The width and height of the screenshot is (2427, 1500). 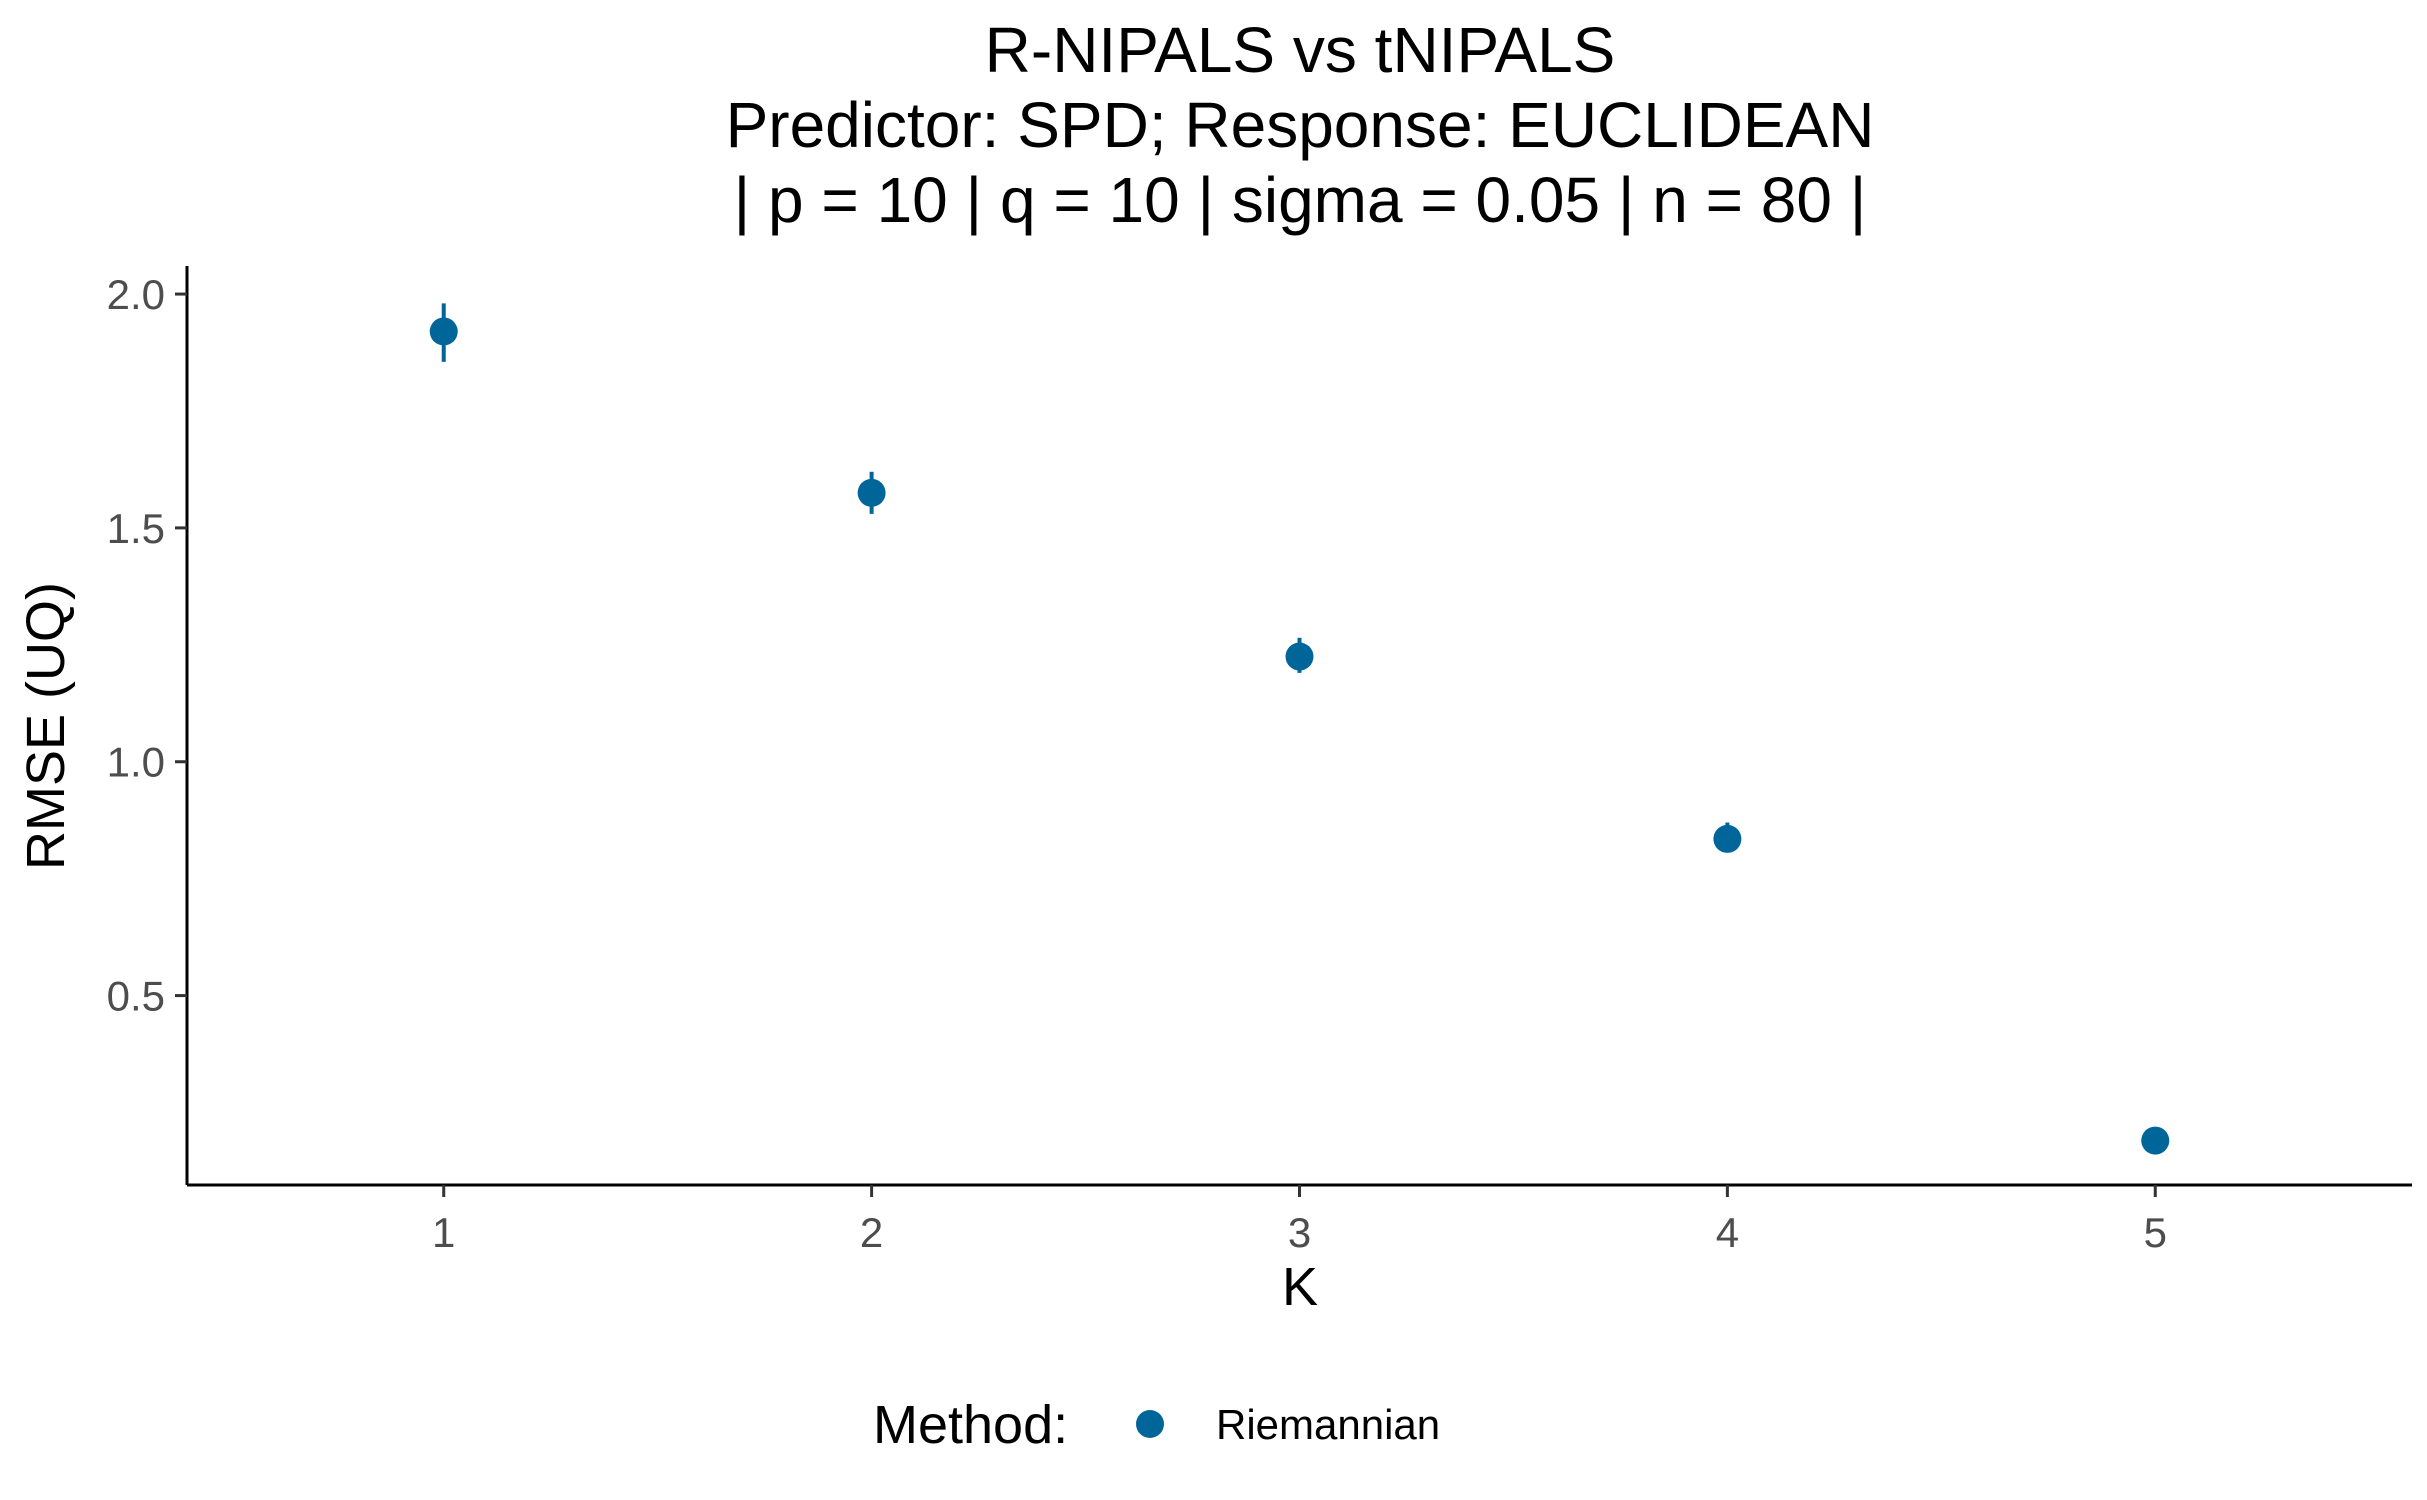 I want to click on y-tick-label: 2.0, so click(x=136, y=294).